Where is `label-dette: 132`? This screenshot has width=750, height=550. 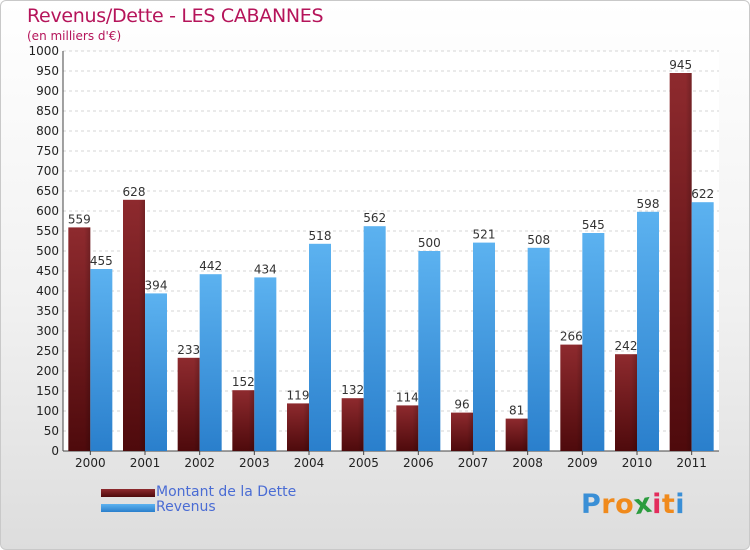 label-dette: 132 is located at coordinates (352, 390).